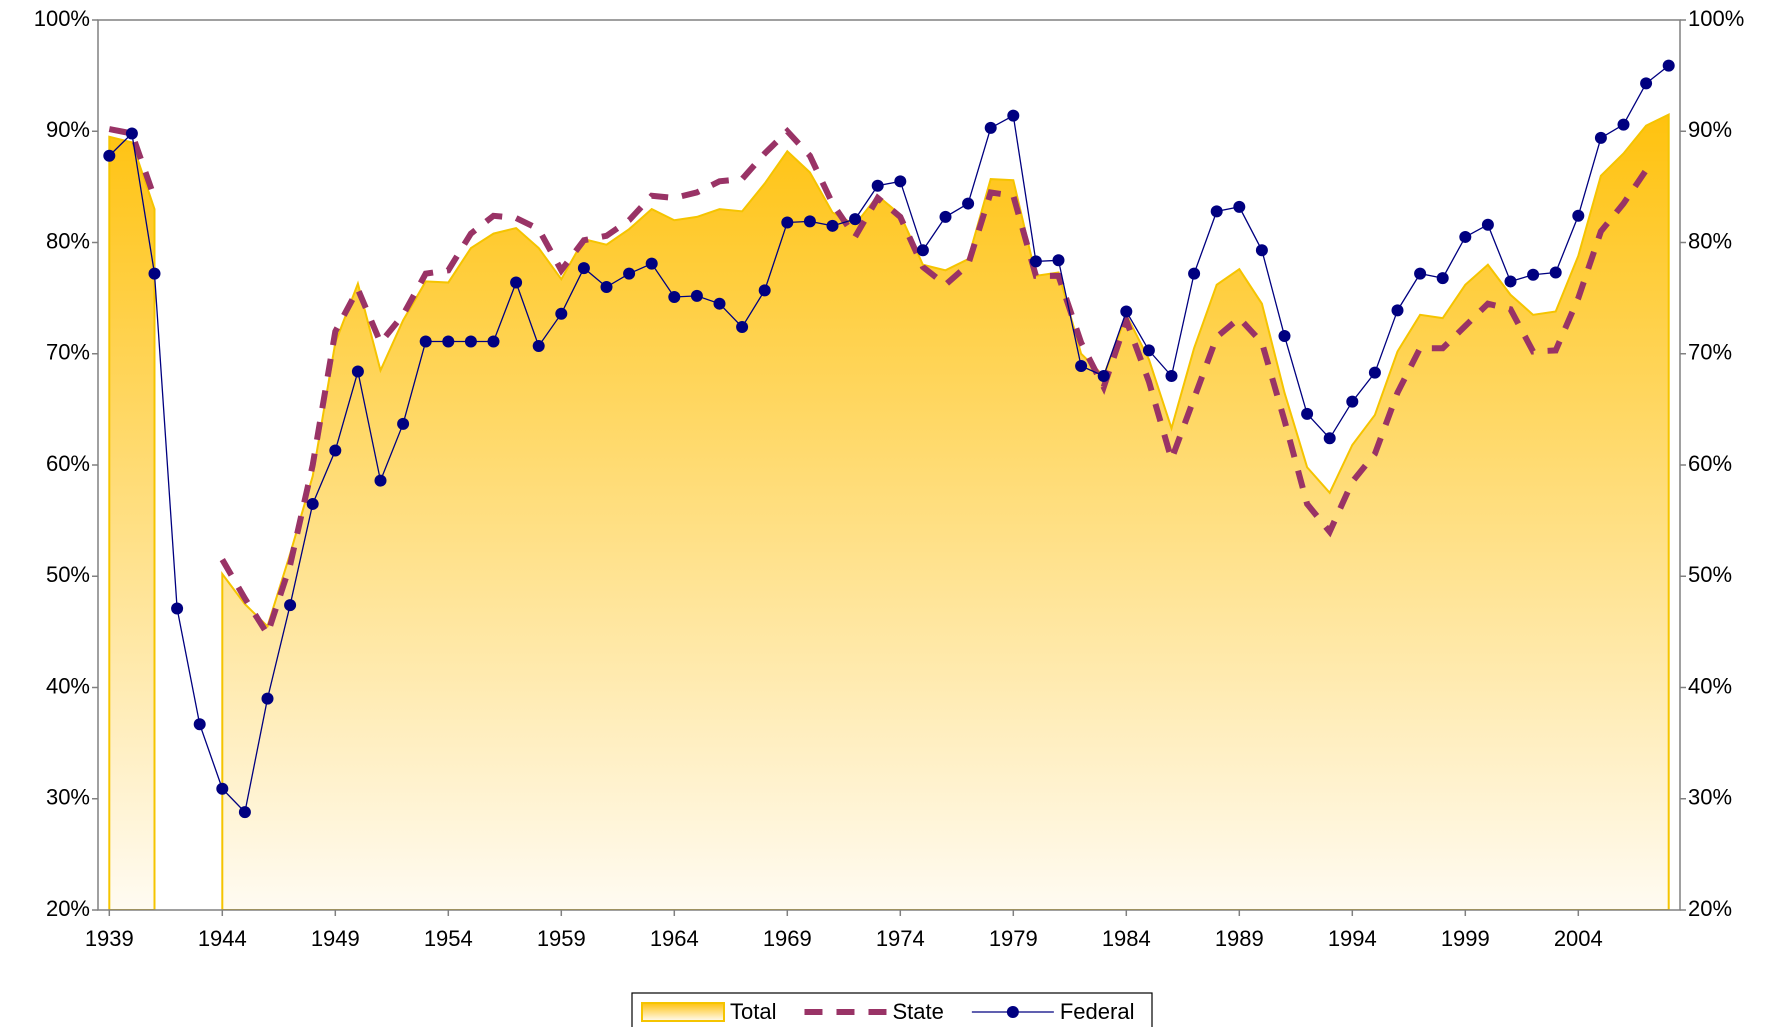  I want to click on legend-marker, so click(1012, 1012).